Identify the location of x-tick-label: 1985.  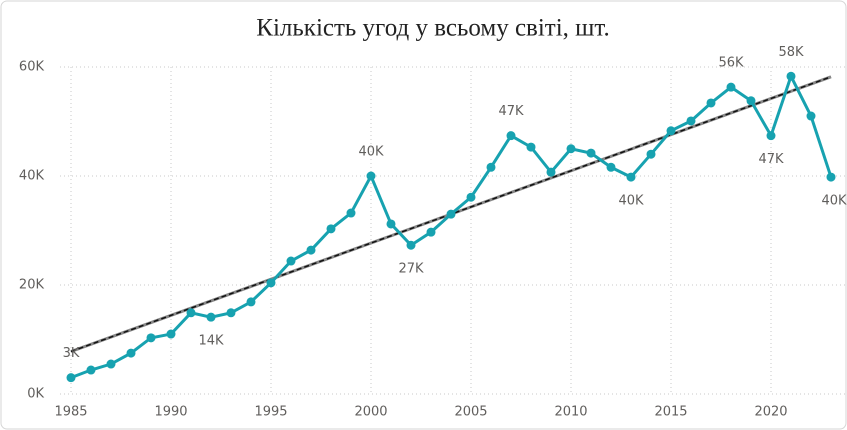
(70, 412).